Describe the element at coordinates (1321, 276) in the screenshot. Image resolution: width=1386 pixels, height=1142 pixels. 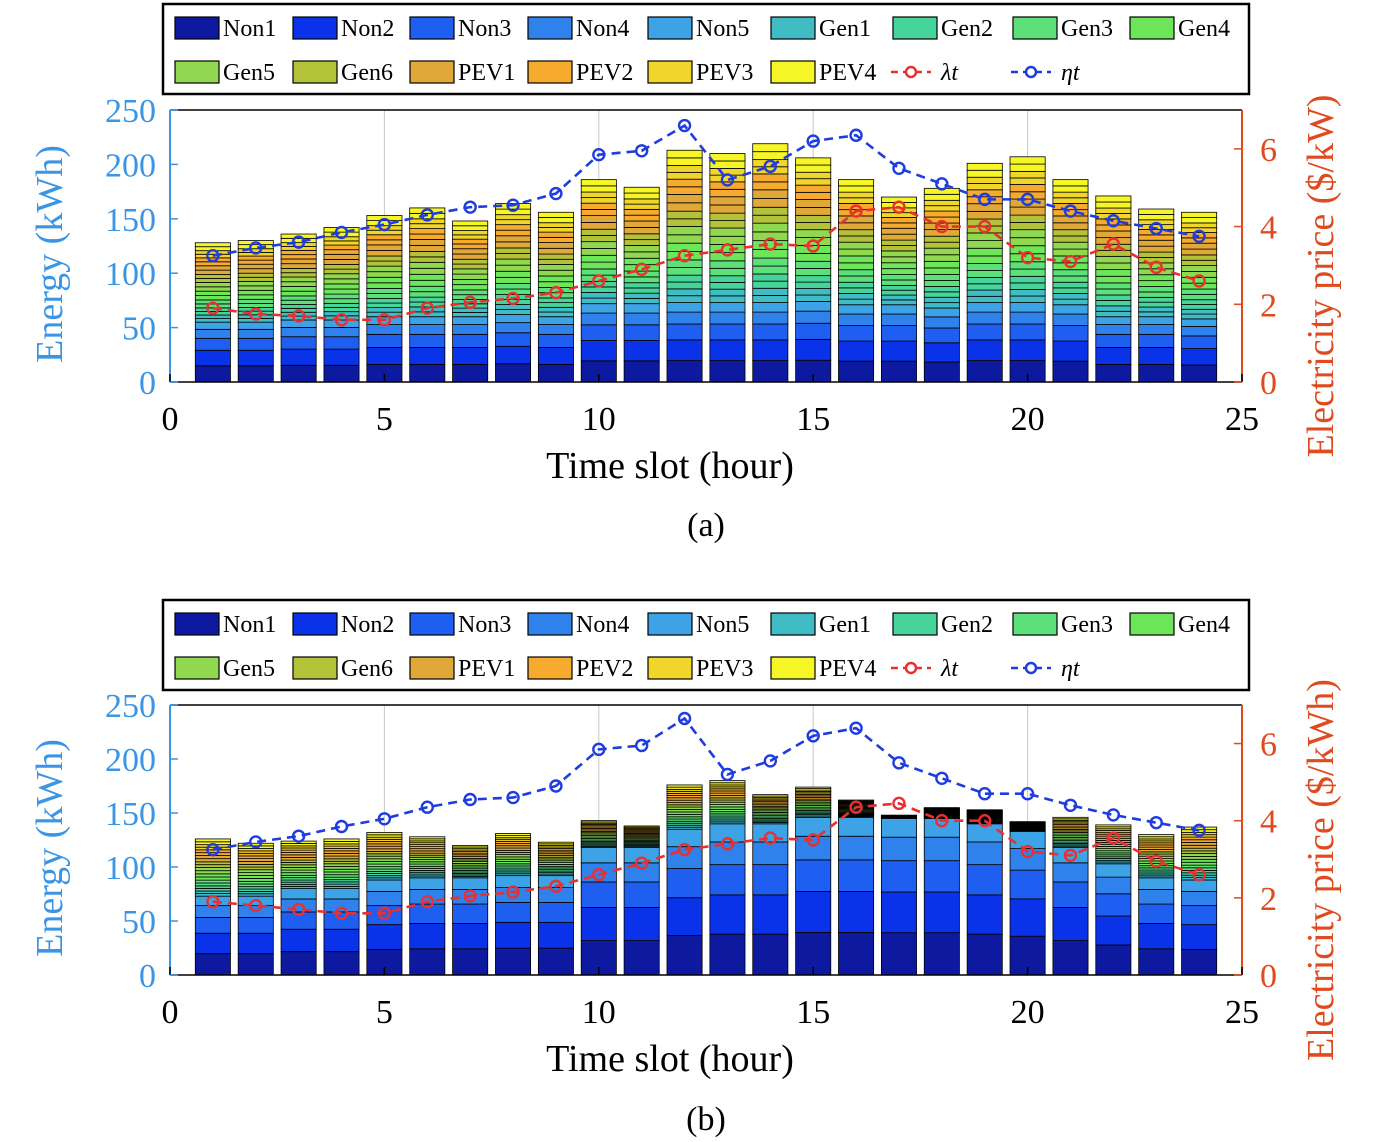
I see `y-axis-label-right: Electricity price ($/kW)` at that location.